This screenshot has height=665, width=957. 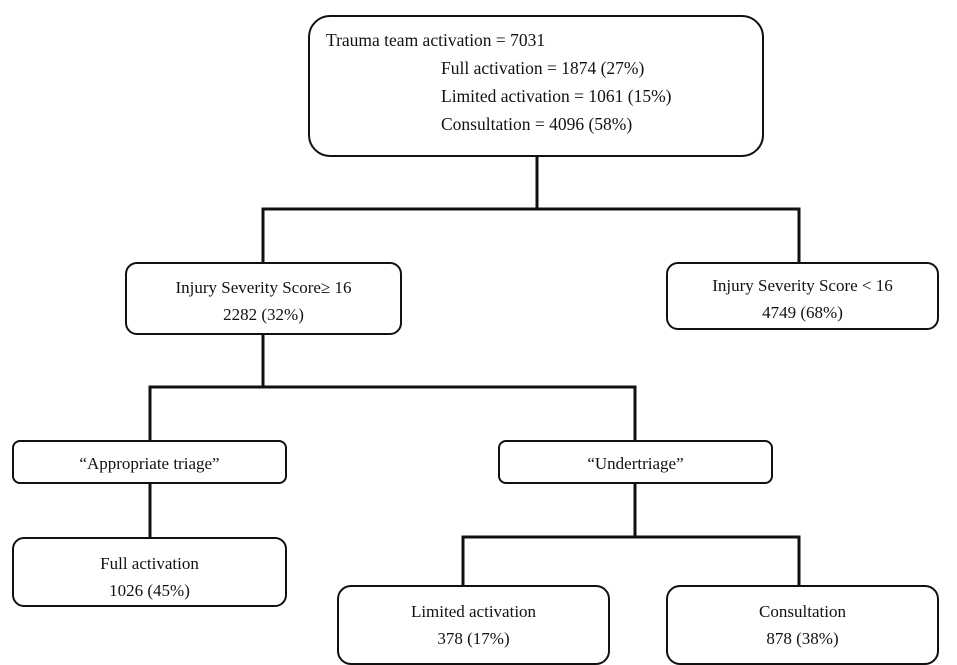 What do you see at coordinates (263, 287) in the screenshot?
I see `iss-high-label: Injury Severity Score≥ 16` at bounding box center [263, 287].